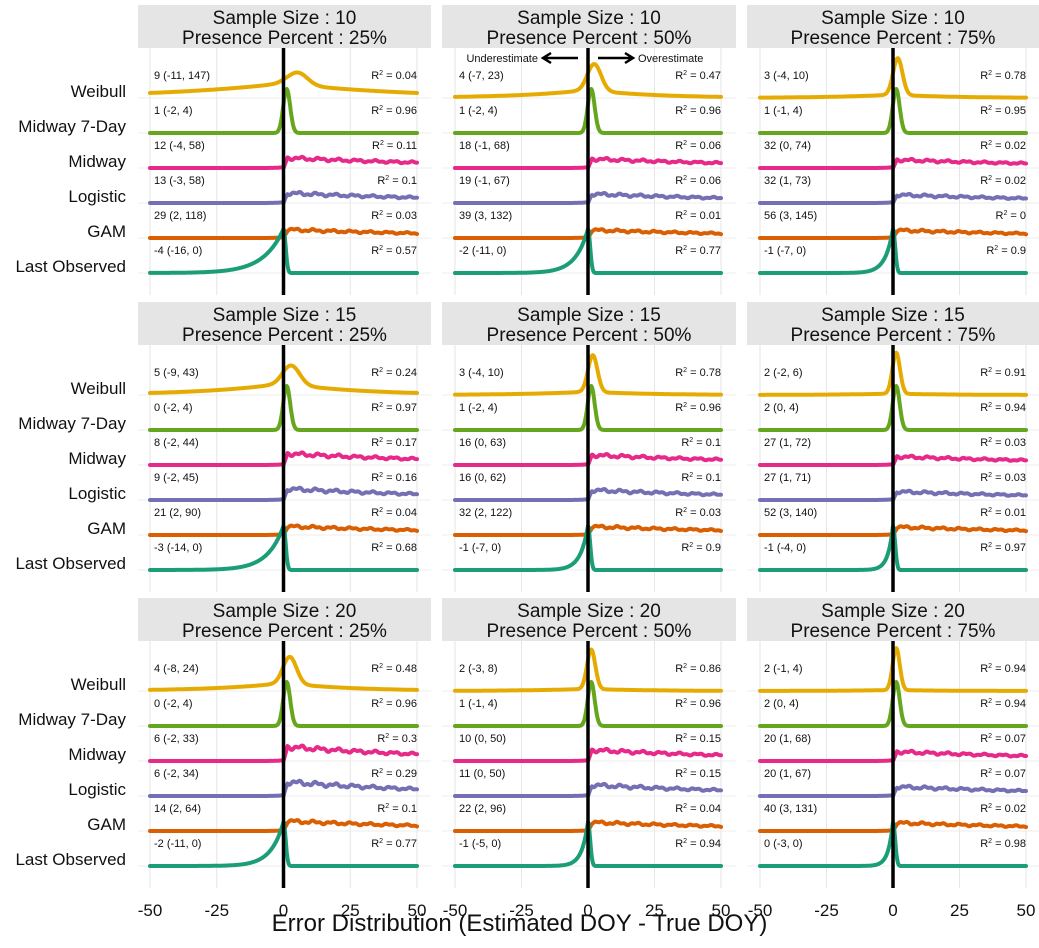 The height and width of the screenshot is (948, 1039). What do you see at coordinates (482, 774) in the screenshot?
I see `stat-label-logistic: 11 (0, 50)` at bounding box center [482, 774].